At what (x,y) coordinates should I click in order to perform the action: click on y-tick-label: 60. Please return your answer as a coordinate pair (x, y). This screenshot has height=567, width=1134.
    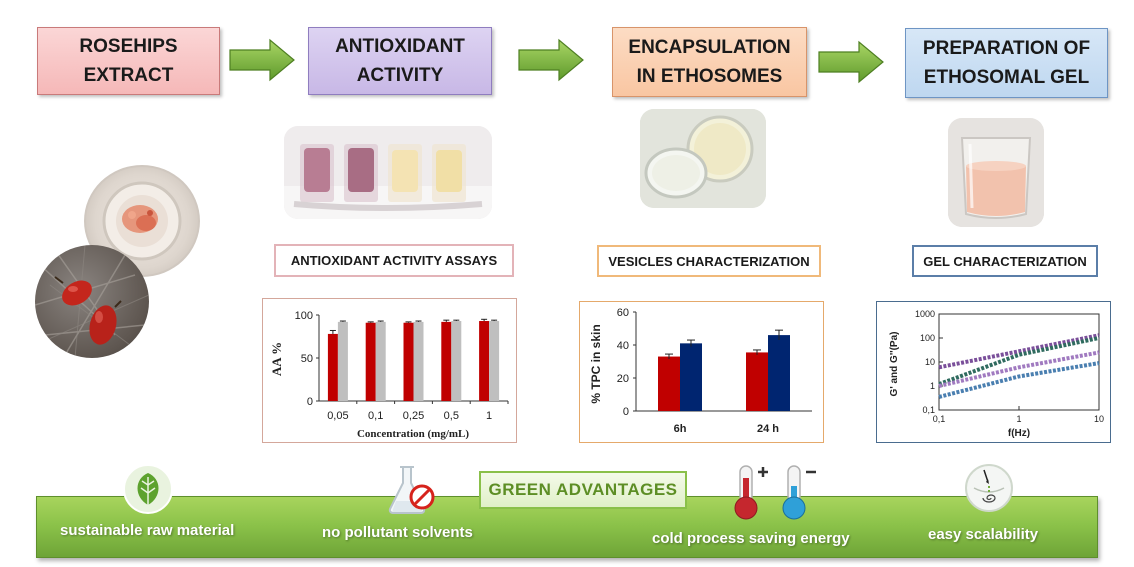
    Looking at the image, I should click on (623, 313).